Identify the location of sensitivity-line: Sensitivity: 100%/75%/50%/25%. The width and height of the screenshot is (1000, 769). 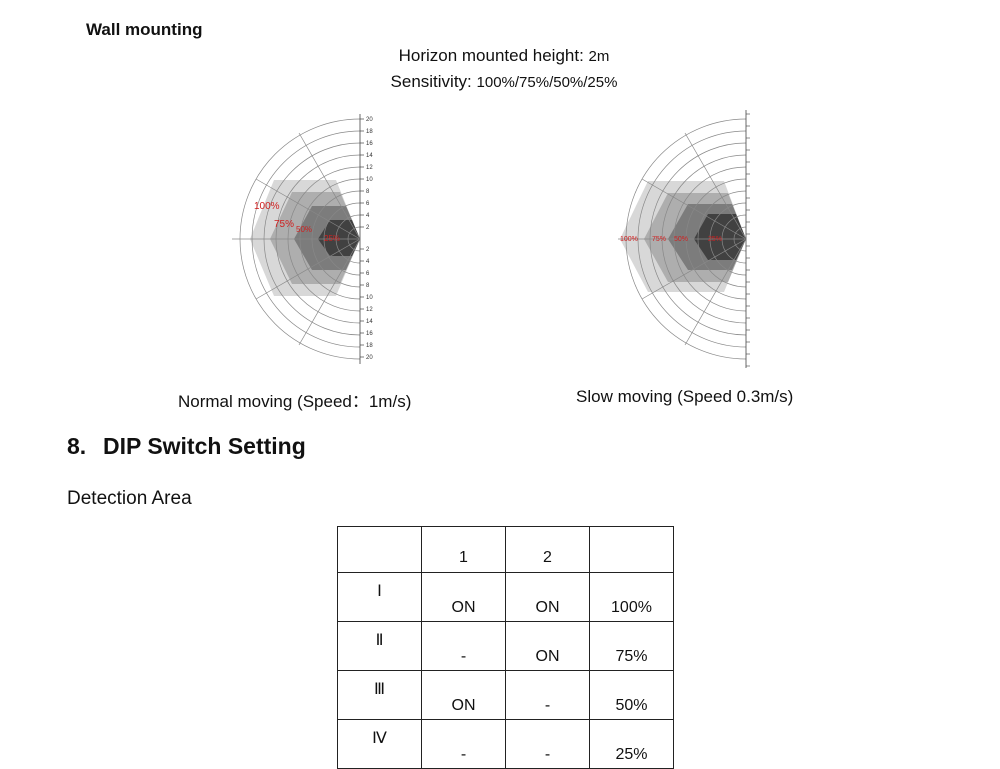
(500, 82).